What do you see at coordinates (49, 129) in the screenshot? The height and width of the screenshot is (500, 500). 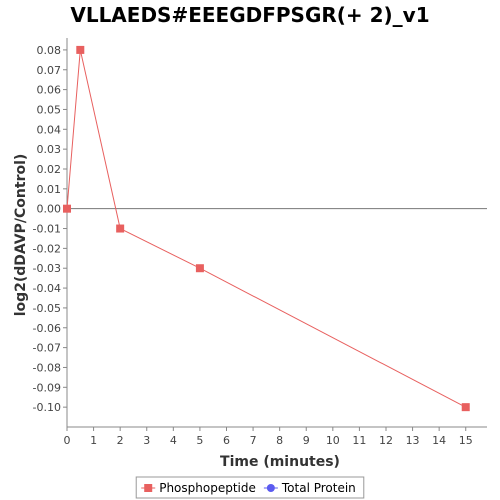 I see `y-tick-label: 0.04` at bounding box center [49, 129].